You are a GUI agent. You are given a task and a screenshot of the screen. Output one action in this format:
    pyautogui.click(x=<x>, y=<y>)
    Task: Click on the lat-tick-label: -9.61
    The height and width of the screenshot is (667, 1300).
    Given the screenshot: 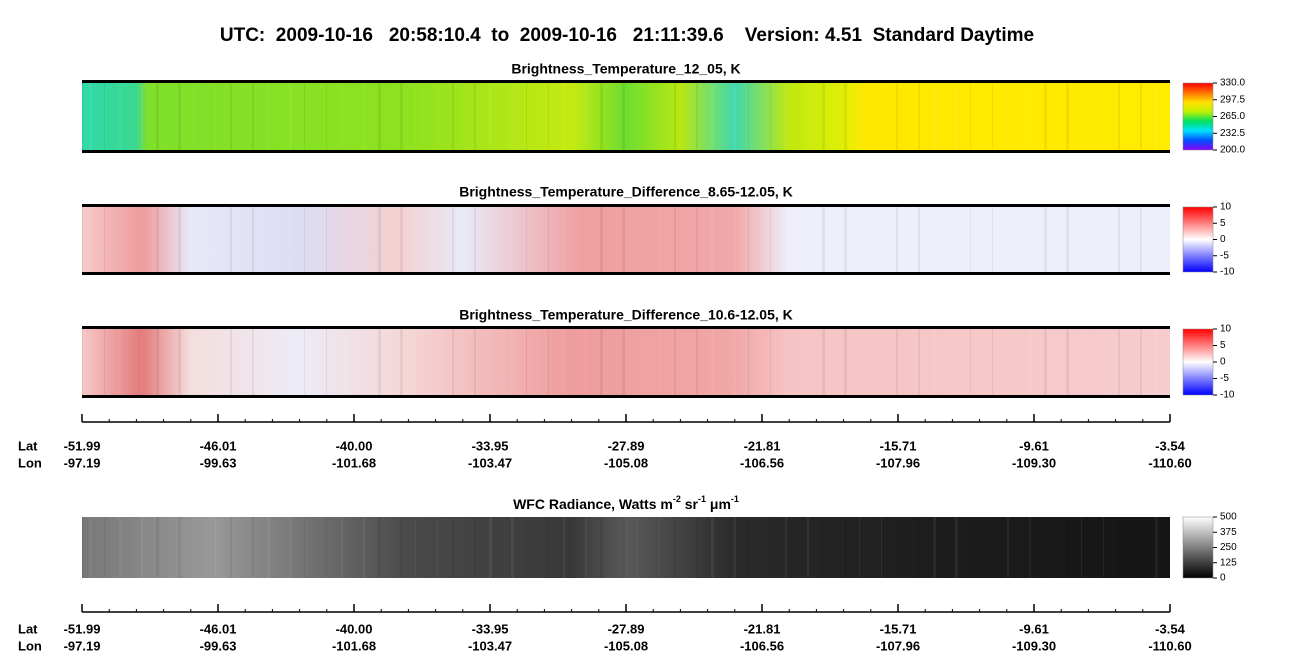 What is the action you would take?
    pyautogui.click(x=1034, y=628)
    